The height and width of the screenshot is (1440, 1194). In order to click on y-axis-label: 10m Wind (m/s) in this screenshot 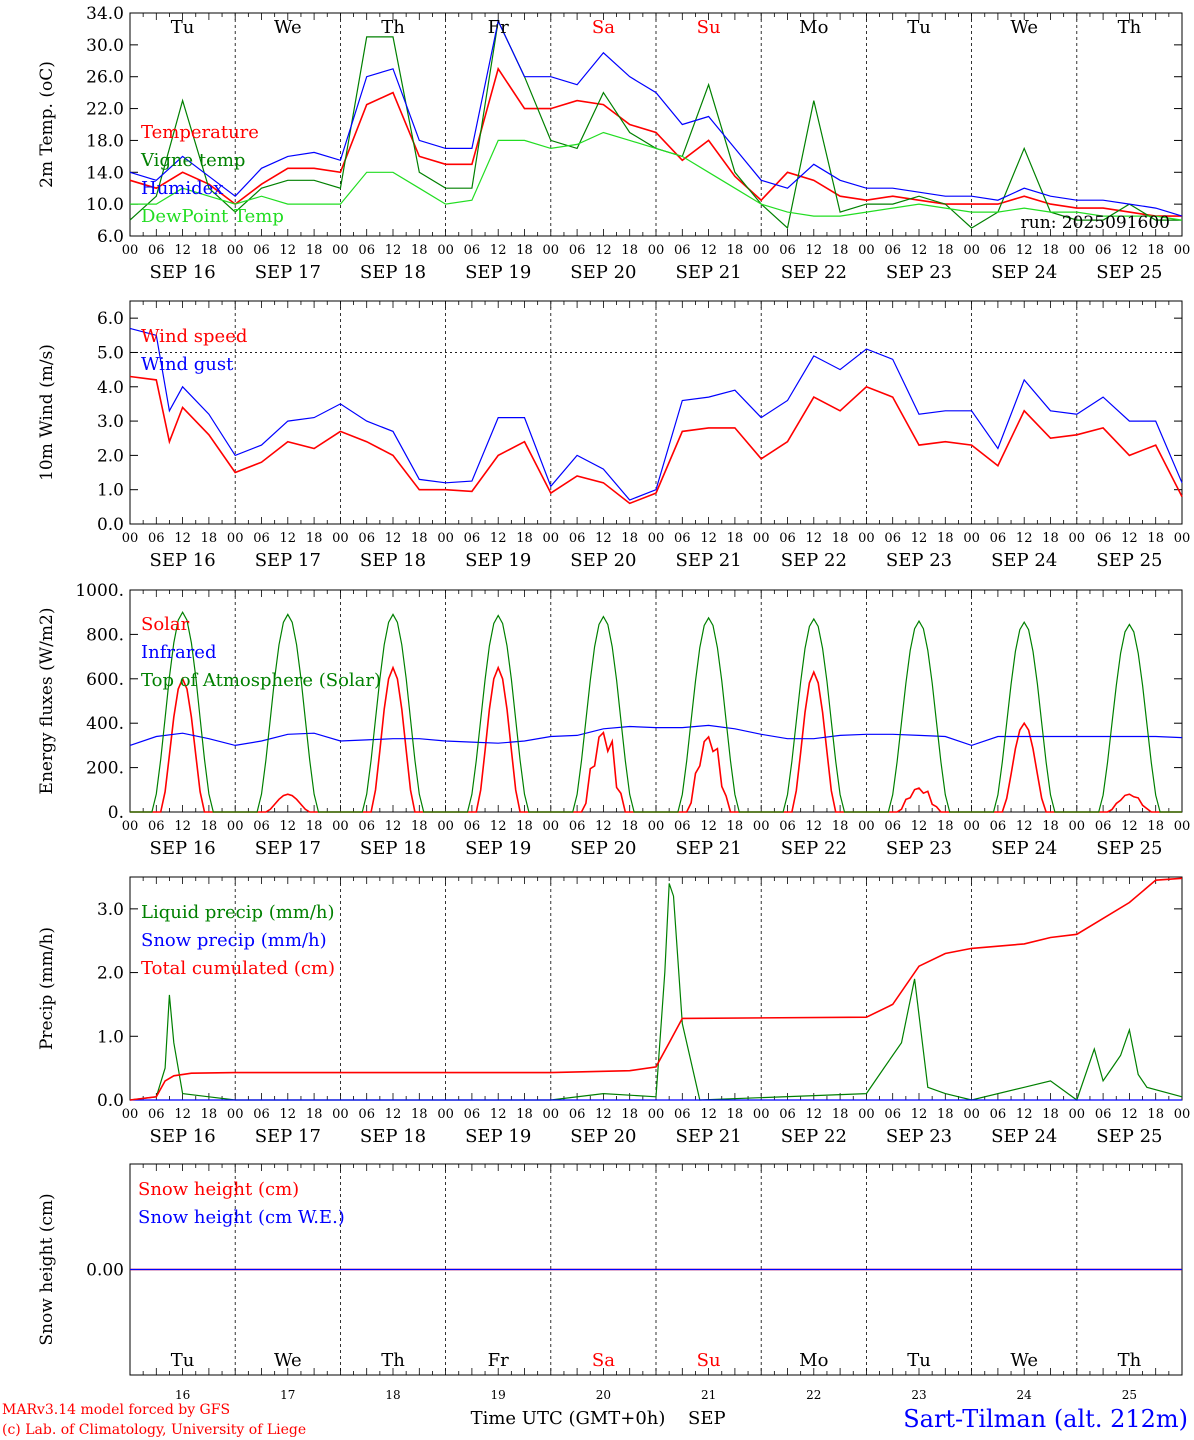, I will do `click(47, 412)`.